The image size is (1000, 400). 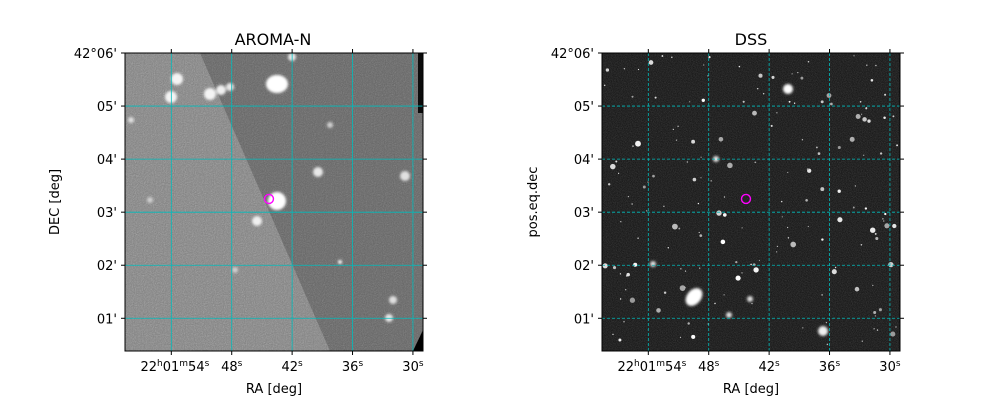 What do you see at coordinates (273, 39) in the screenshot?
I see `panel-title: AROMA-N` at bounding box center [273, 39].